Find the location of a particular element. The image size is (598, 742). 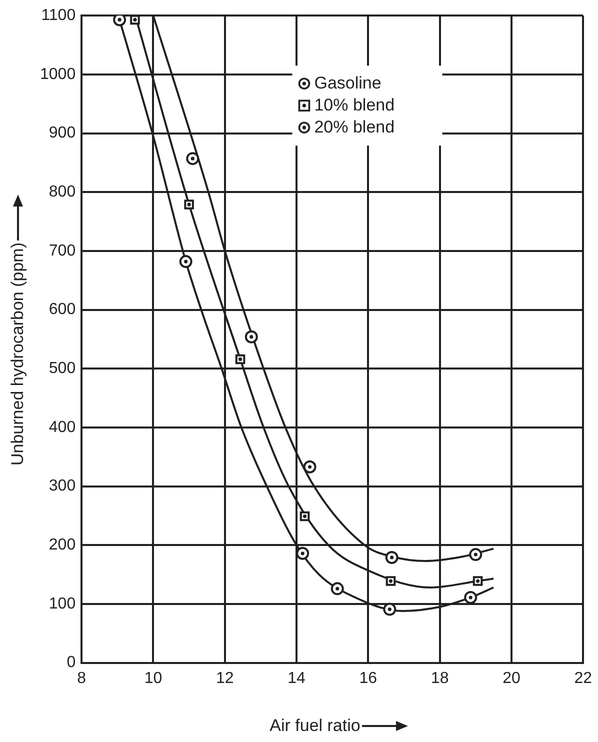

y-tick-label: 600 is located at coordinates (62, 309).